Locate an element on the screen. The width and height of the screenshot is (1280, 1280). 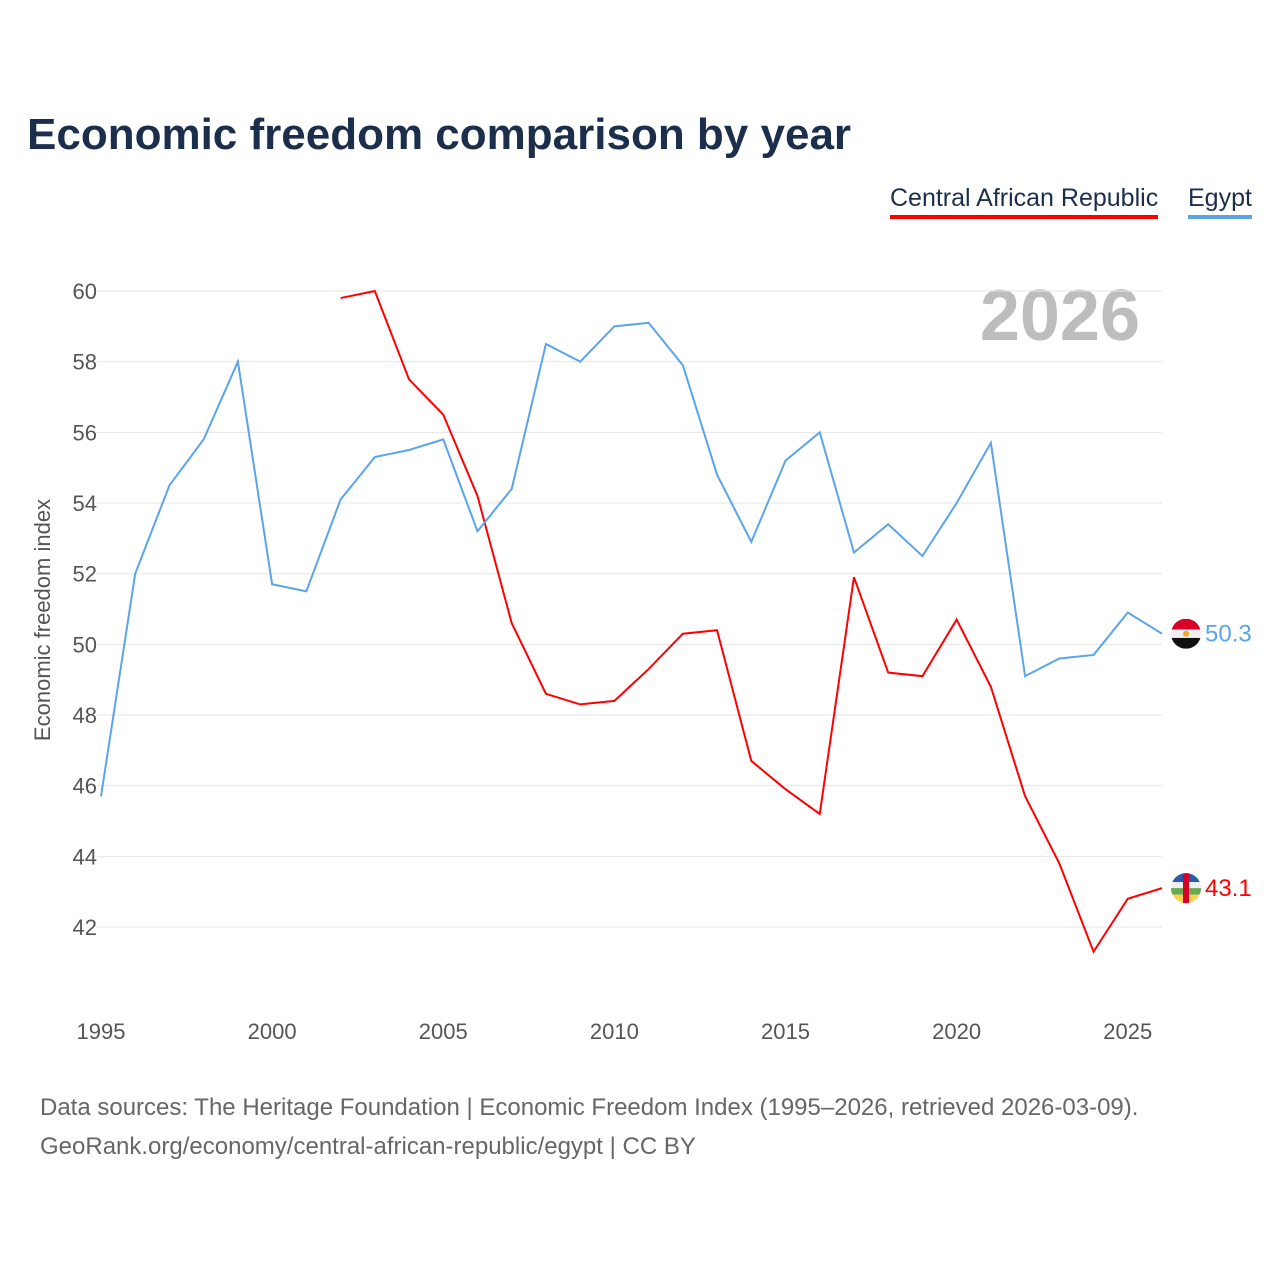
year-watermark: 2026 is located at coordinates (1060, 316).